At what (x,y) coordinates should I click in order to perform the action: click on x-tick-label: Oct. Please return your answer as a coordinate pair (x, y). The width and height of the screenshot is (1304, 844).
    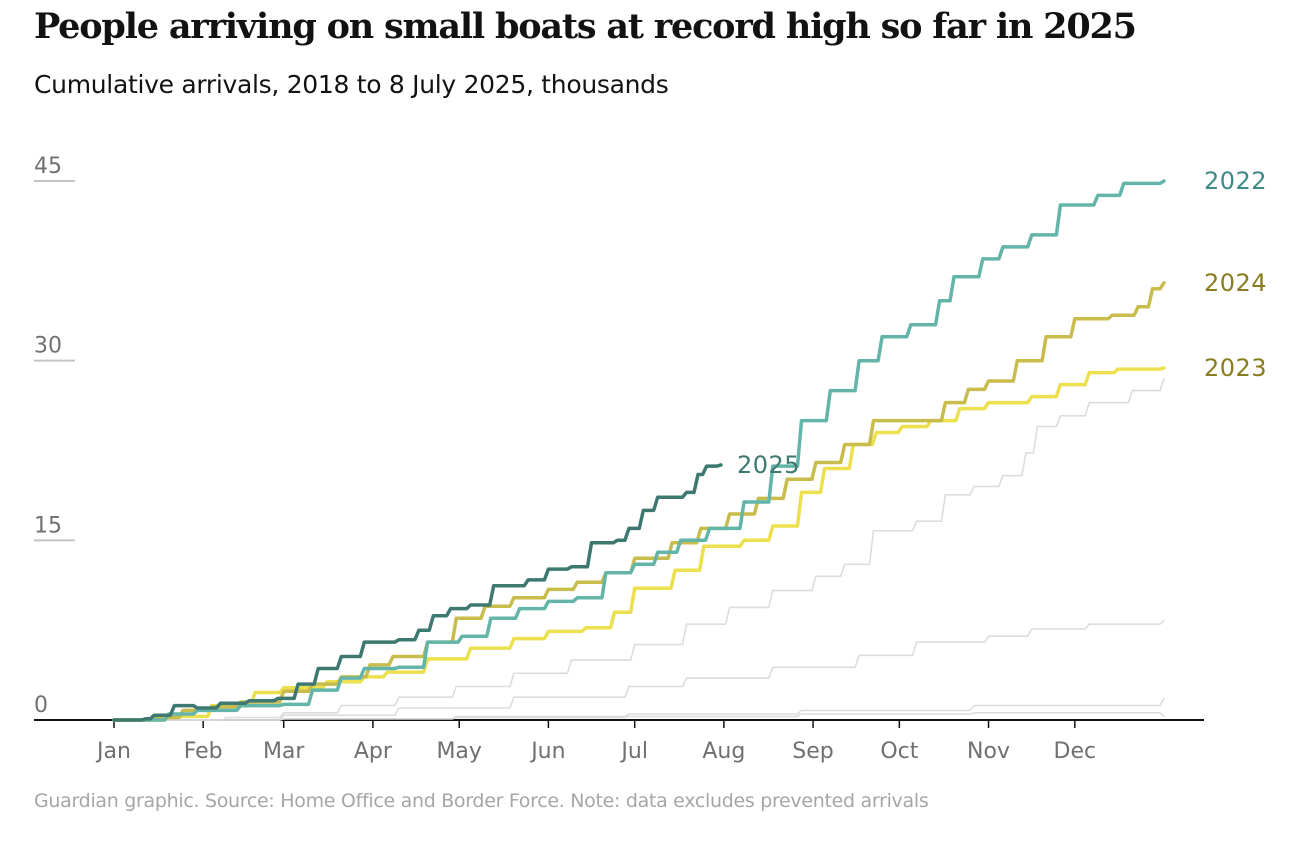
    Looking at the image, I should click on (899, 751).